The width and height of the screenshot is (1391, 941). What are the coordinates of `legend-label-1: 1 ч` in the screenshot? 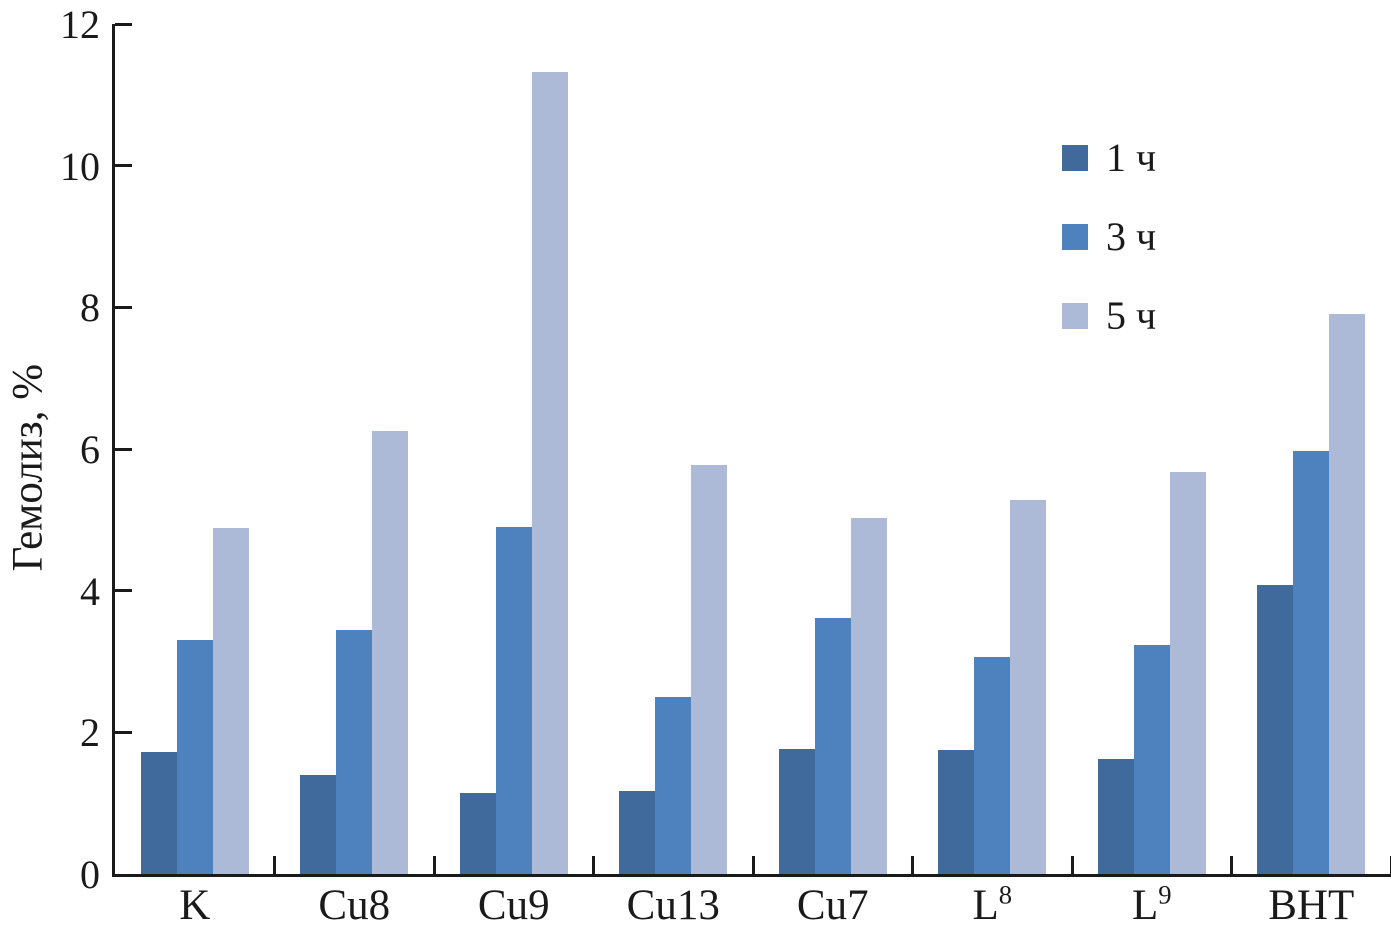 It's located at (1131, 157).